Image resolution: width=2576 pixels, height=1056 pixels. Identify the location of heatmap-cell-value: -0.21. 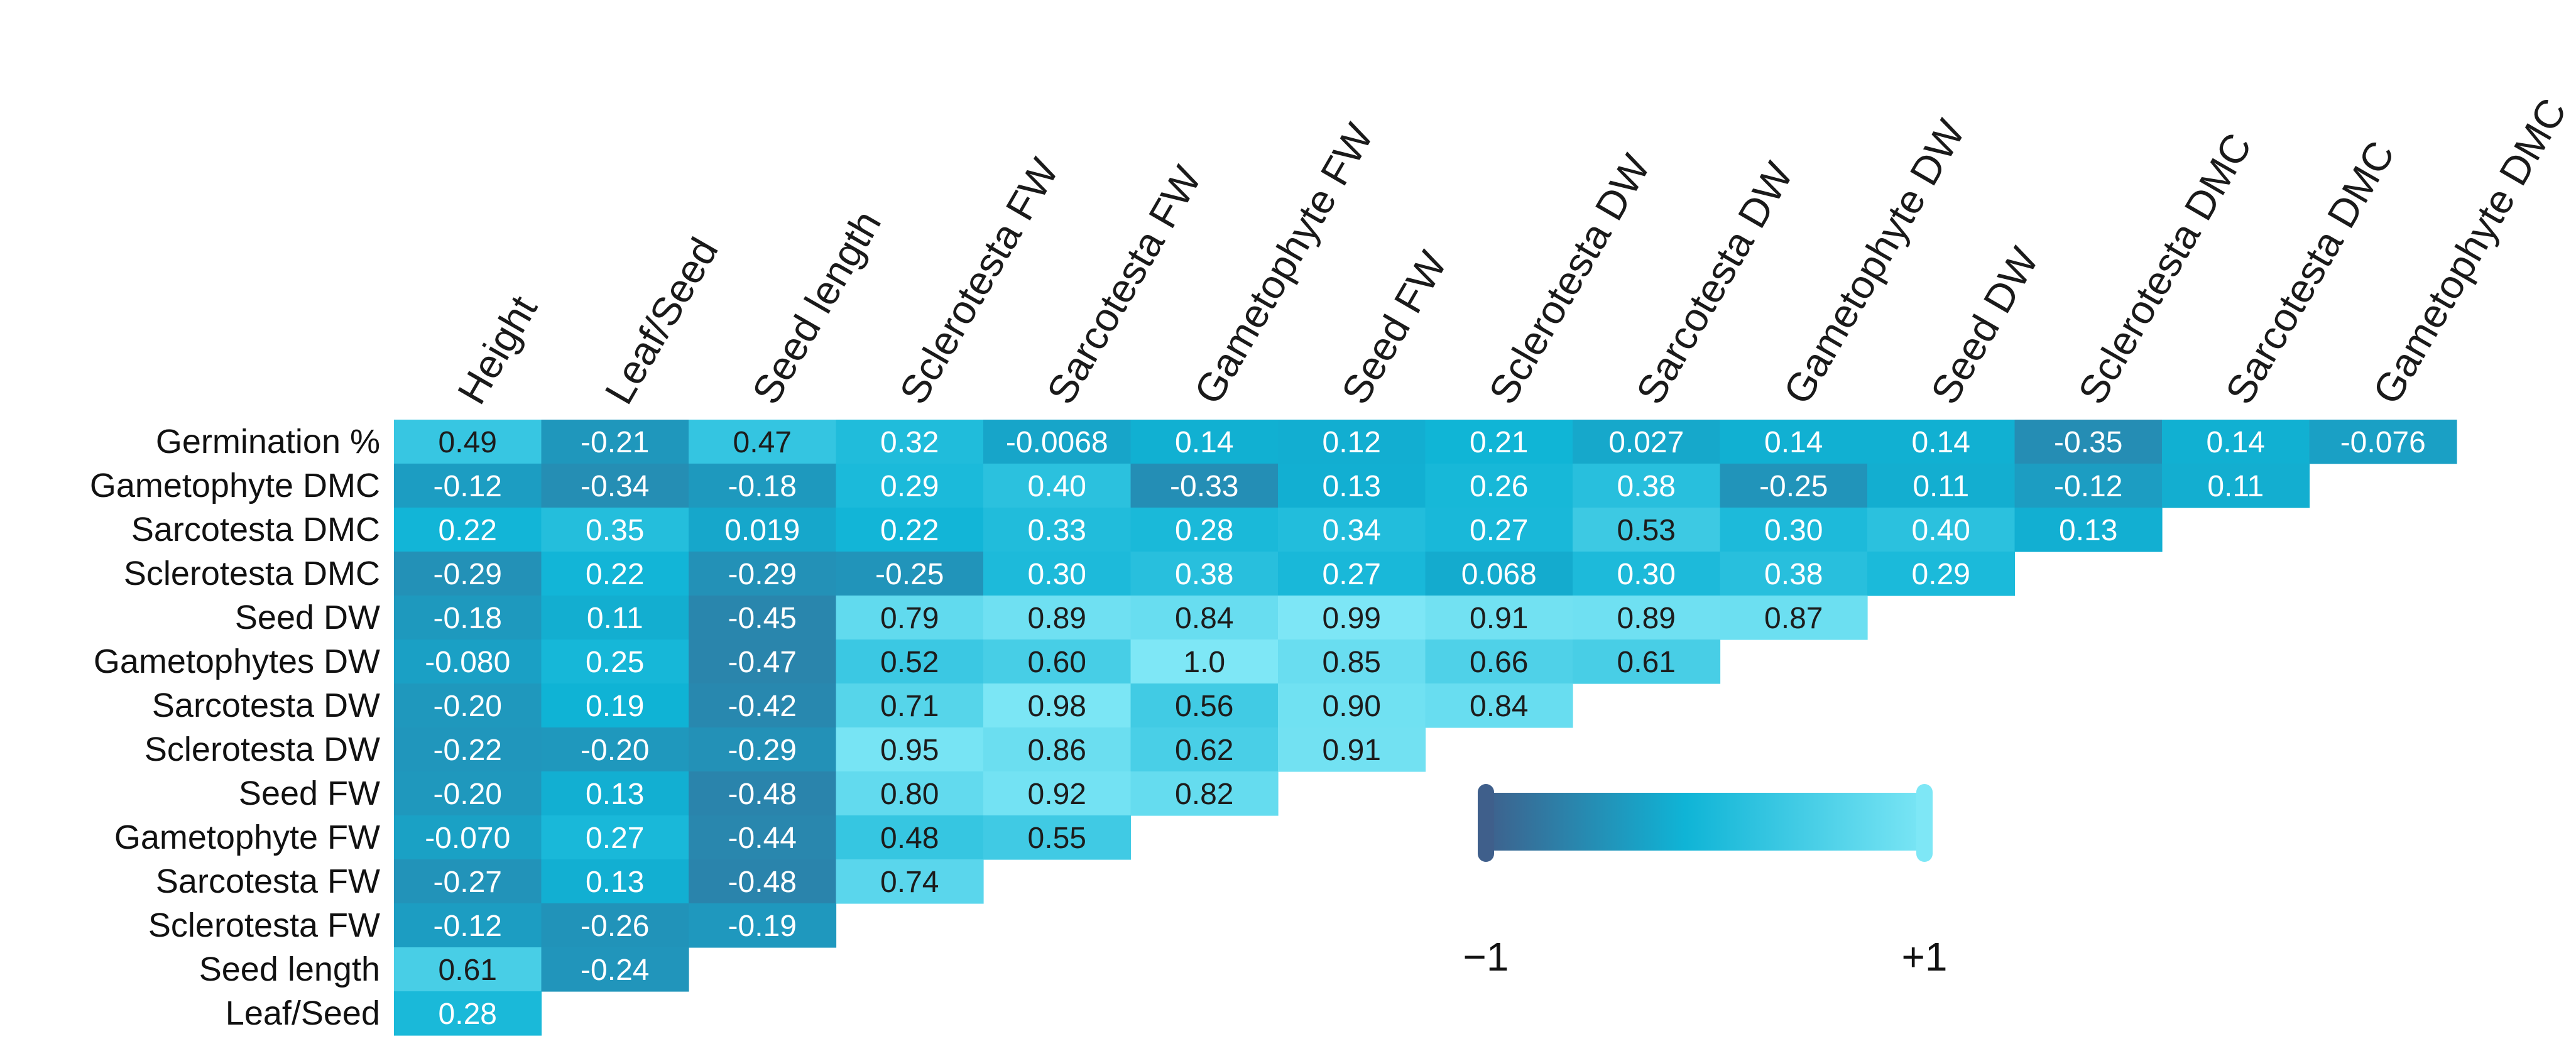
(615, 442).